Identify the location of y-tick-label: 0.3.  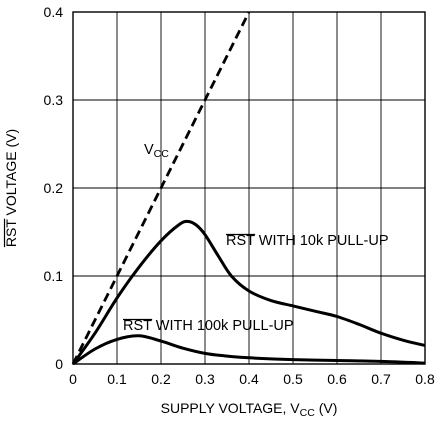
(54, 100).